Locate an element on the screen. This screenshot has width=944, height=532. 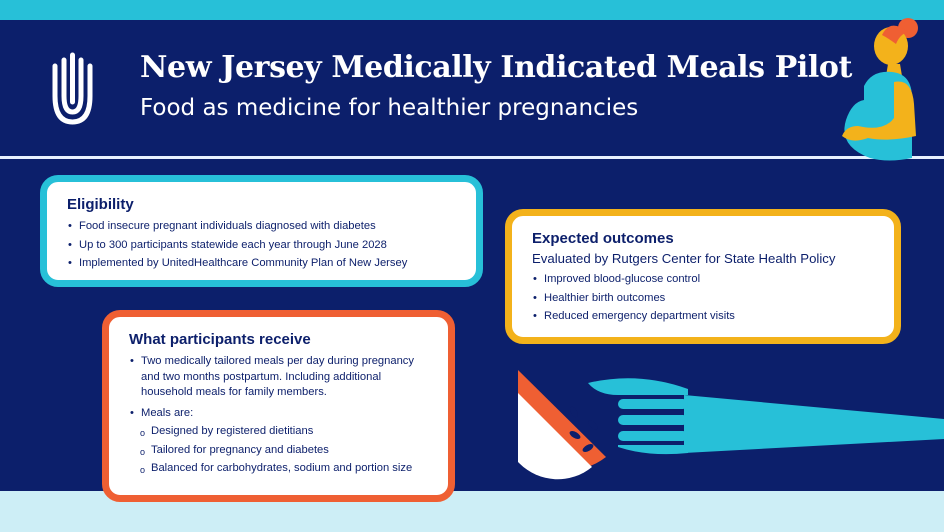
header-rule is located at coordinates (472, 157).